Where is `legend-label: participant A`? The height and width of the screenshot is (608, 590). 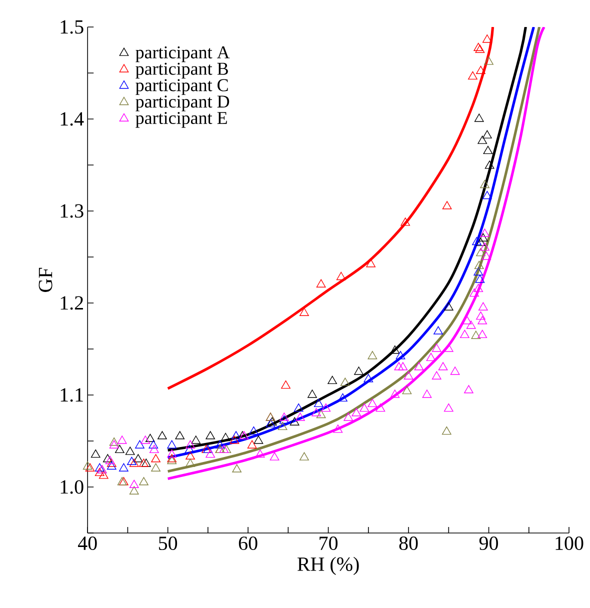 legend-label: participant A is located at coordinates (183, 54).